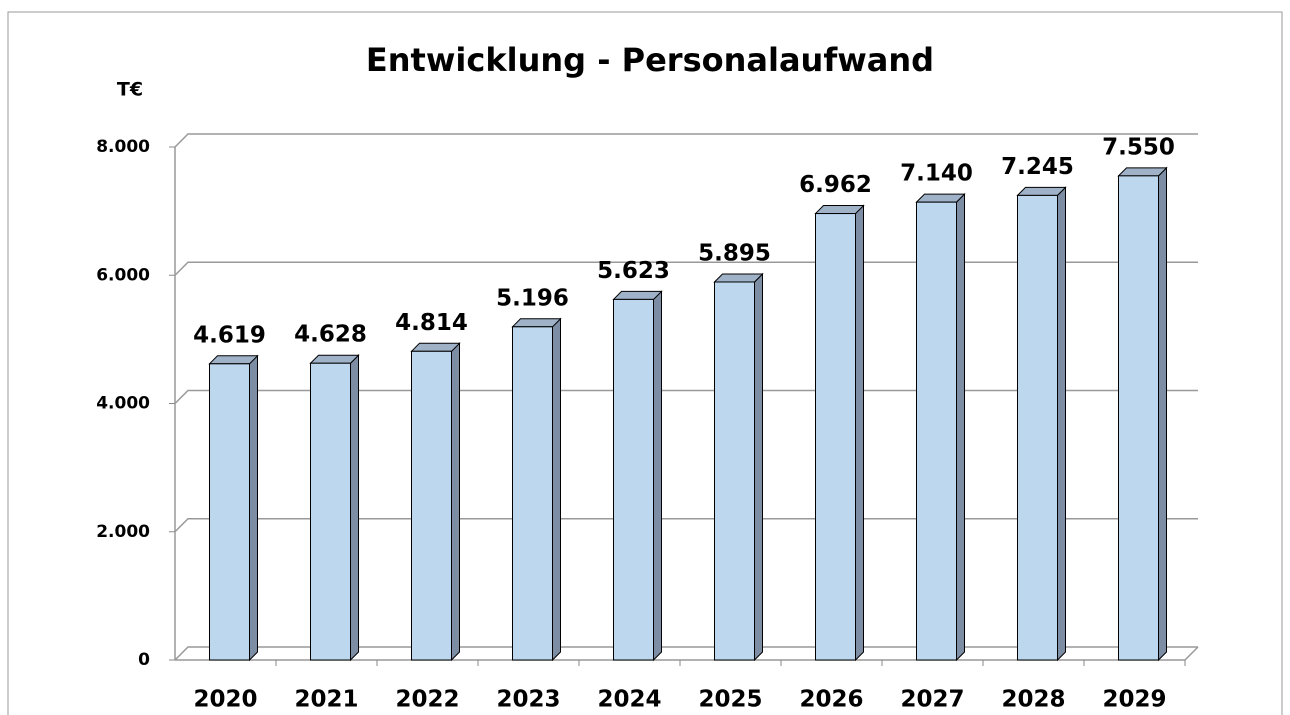  What do you see at coordinates (144, 660) in the screenshot?
I see `y-tick-label: 0` at bounding box center [144, 660].